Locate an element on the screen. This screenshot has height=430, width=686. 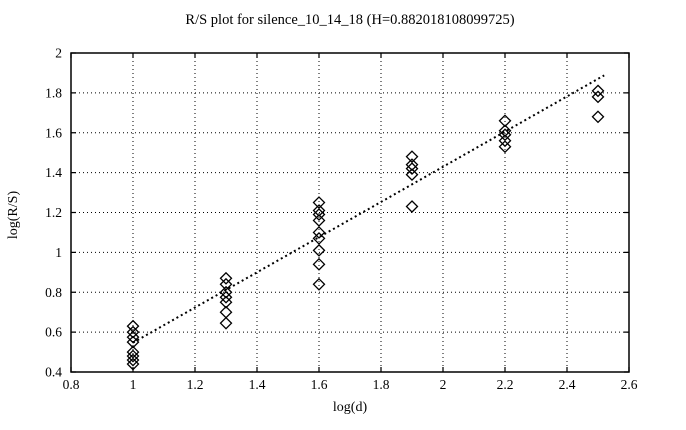
x-tick-label: 2 is located at coordinates (443, 384).